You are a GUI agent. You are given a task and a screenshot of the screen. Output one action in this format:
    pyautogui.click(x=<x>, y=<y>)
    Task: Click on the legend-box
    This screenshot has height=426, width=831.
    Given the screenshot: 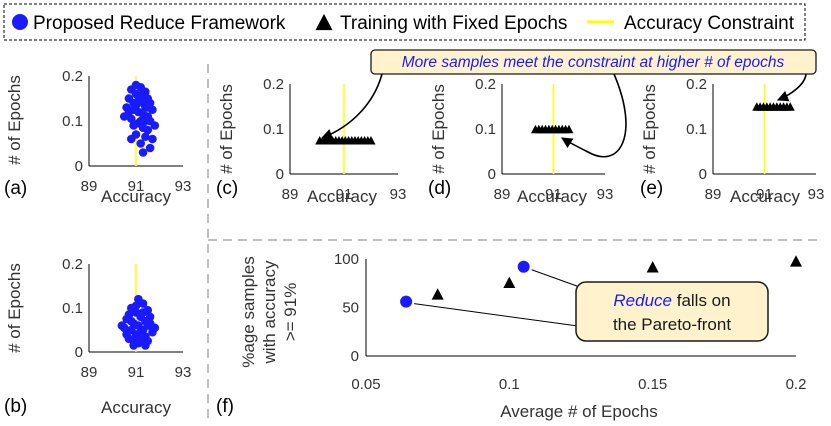 What is the action you would take?
    pyautogui.click(x=404, y=22)
    